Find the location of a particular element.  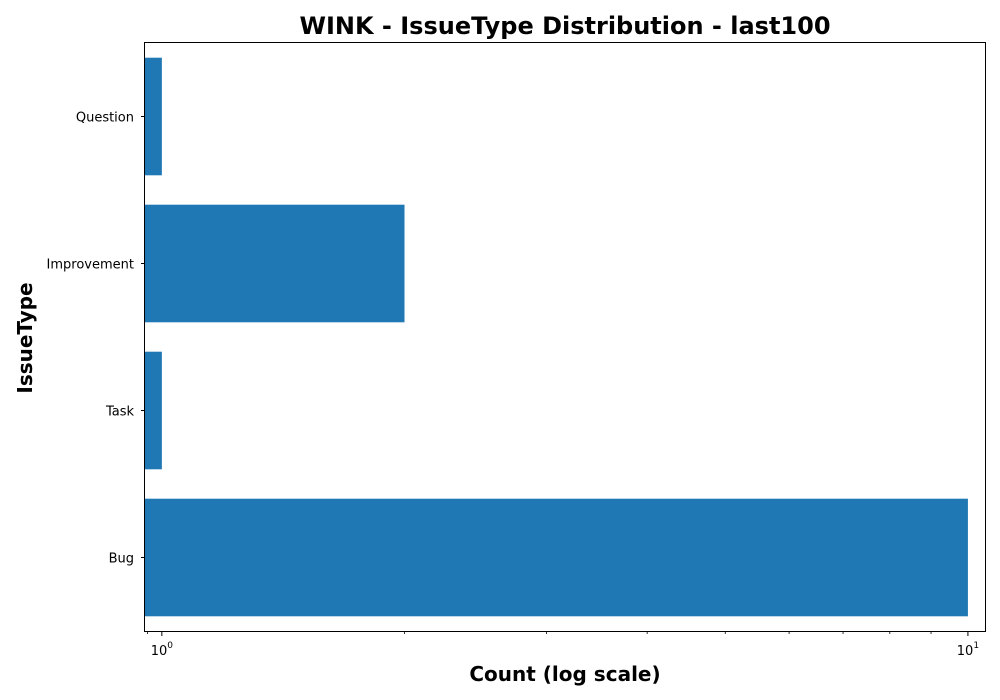

bar-bug is located at coordinates (556, 557).